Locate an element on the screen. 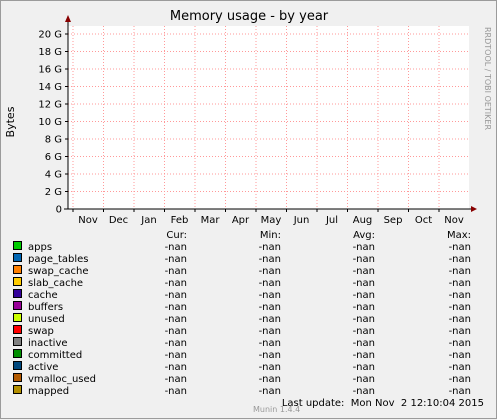  legend-header-min: Min: is located at coordinates (270, 235).